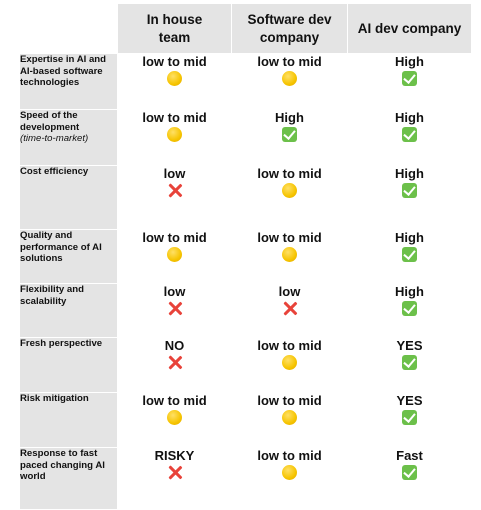 This screenshot has height=510, width=481. What do you see at coordinates (54, 138) in the screenshot?
I see `row-sublabel: (time-to-market)` at bounding box center [54, 138].